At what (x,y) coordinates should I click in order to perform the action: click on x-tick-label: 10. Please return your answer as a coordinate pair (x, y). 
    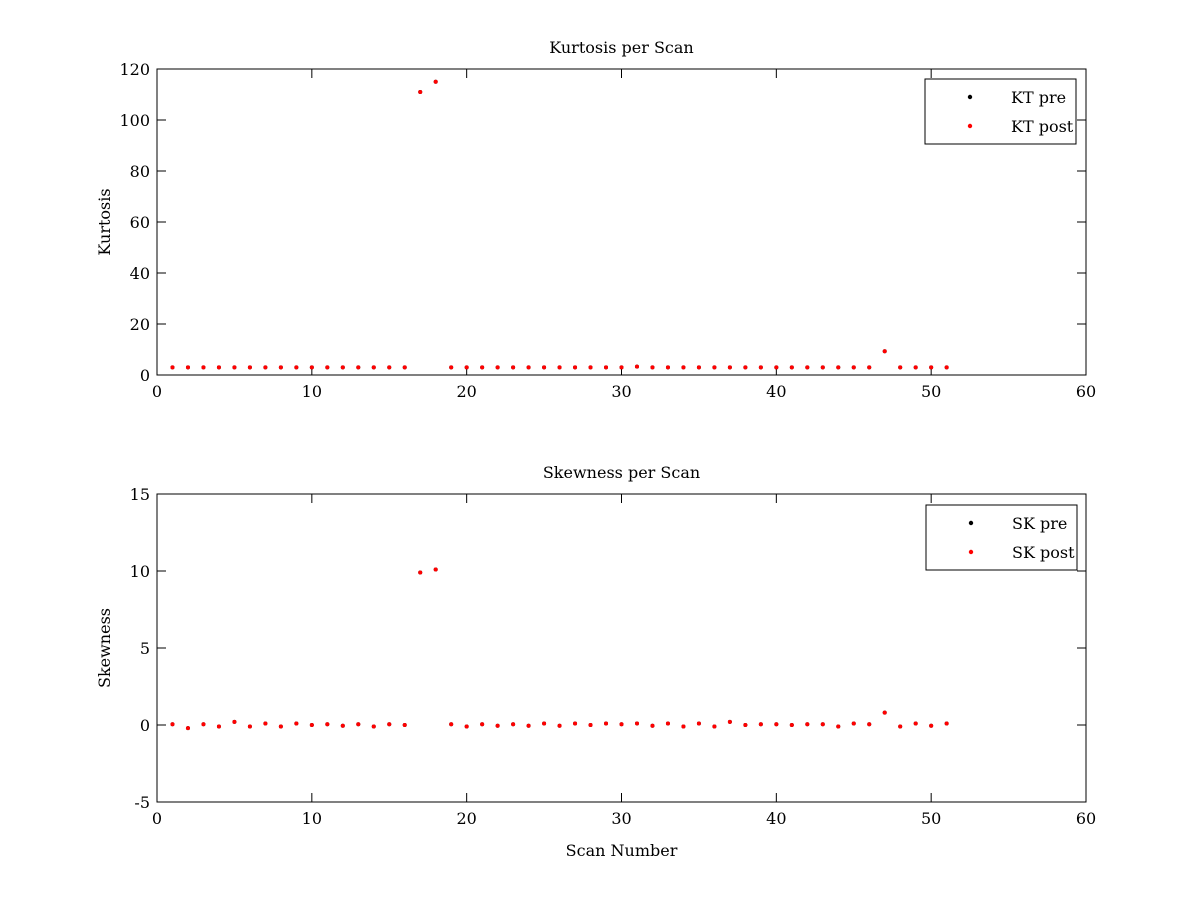
    Looking at the image, I should click on (312, 391).